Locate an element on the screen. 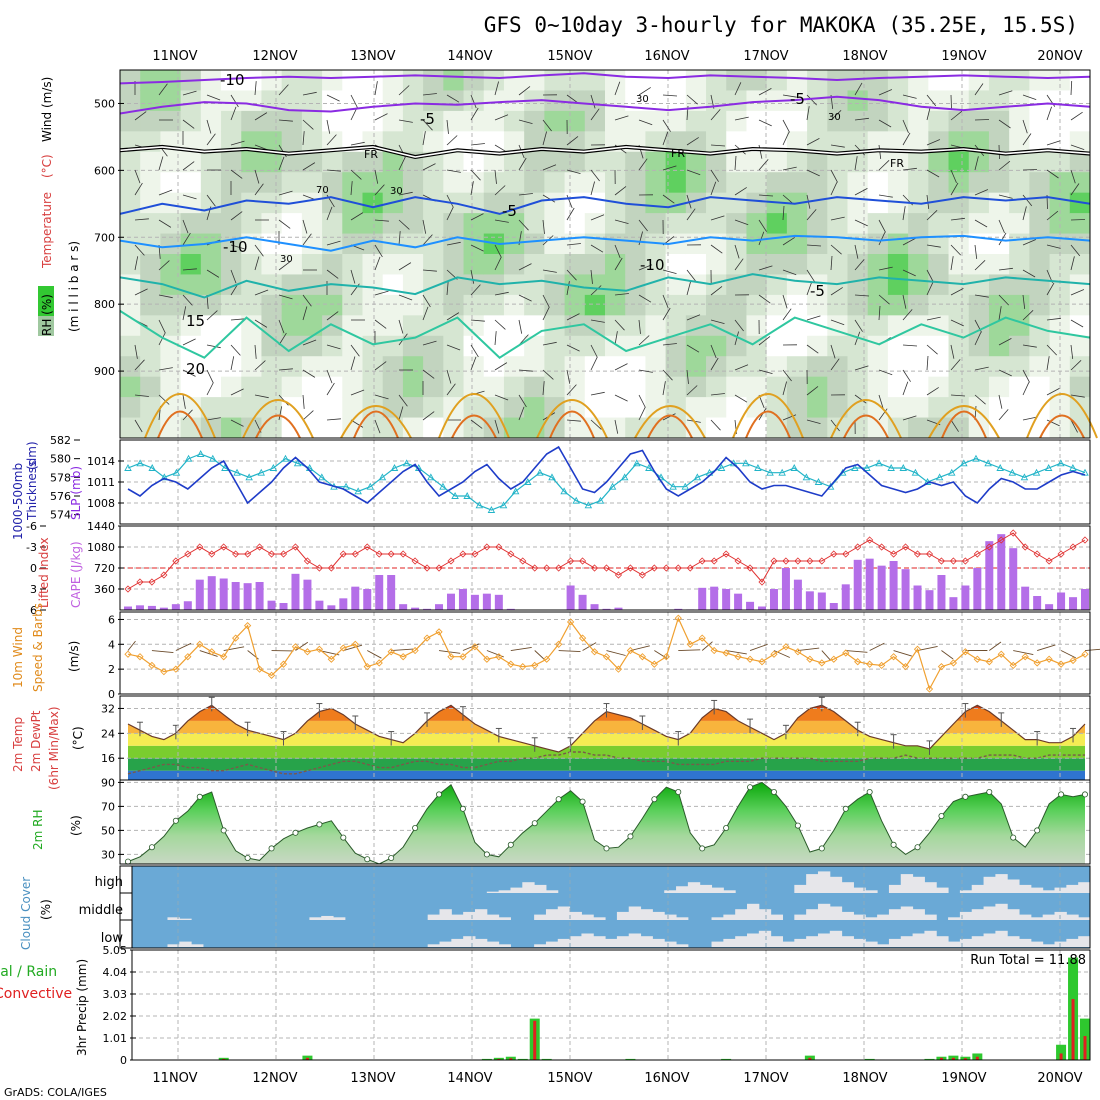  wind10m-axis-labels: 10m Wind Speed & Barbs (m/s) is located at coordinates (46, 647).